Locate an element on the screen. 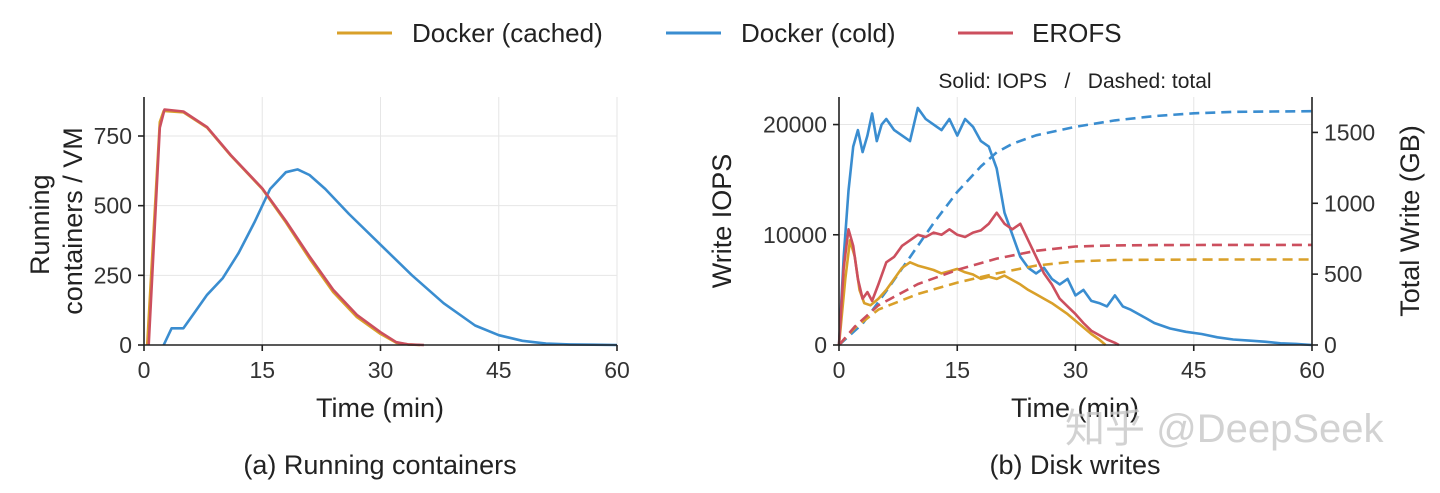 This screenshot has width=1440, height=493. legend: Docker (cached) Docker (cold) EROFS is located at coordinates (729, 33).